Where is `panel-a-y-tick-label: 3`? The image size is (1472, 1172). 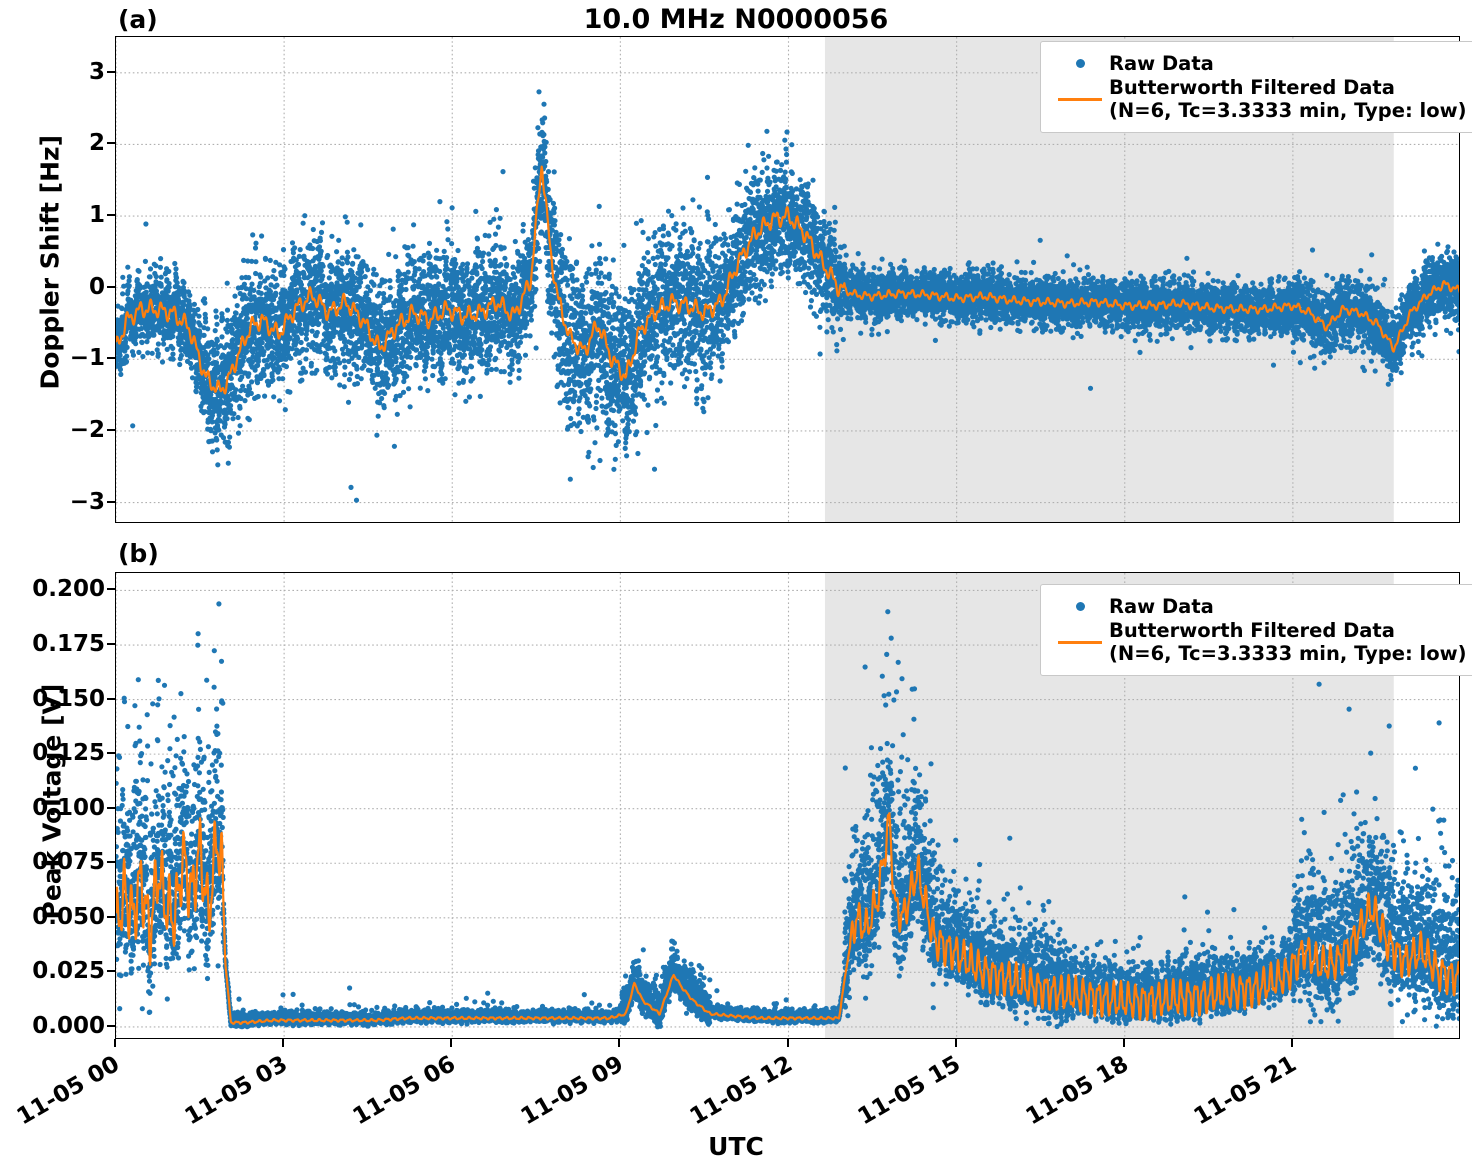
panel-a-y-tick-label: 3 is located at coordinates (96, 71).